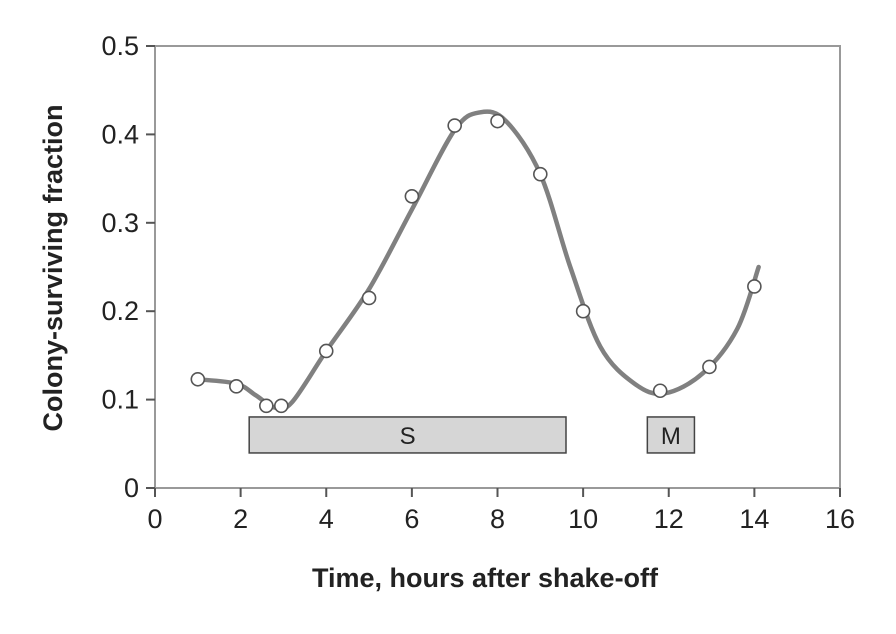  What do you see at coordinates (120, 223) in the screenshot?
I see `y-tick-label: 0.3` at bounding box center [120, 223].